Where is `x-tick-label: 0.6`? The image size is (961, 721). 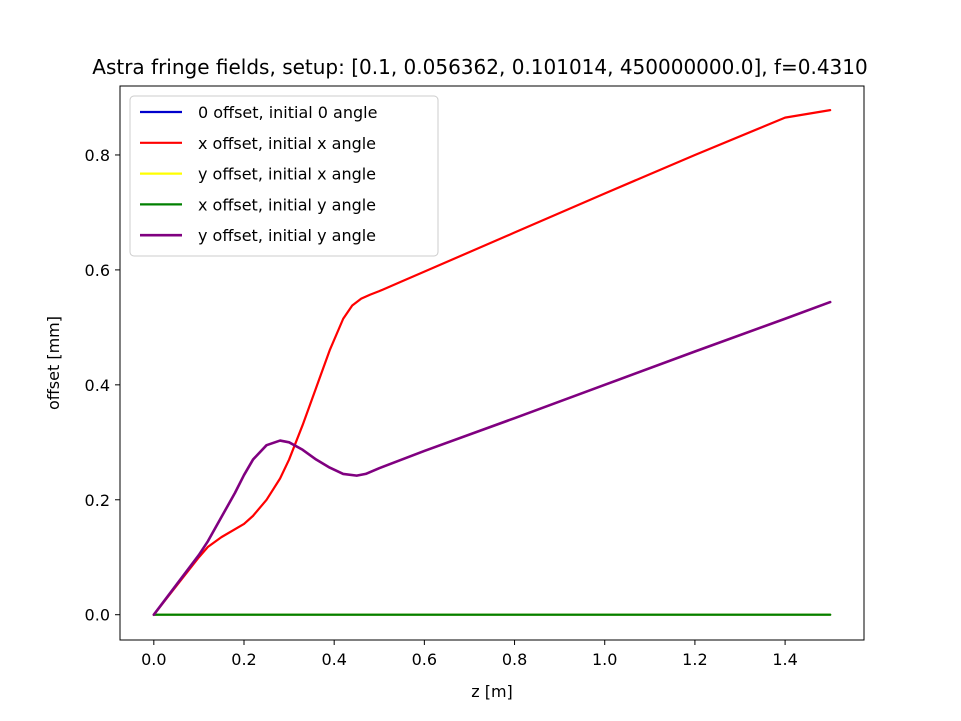 x-tick-label: 0.6 is located at coordinates (424, 659).